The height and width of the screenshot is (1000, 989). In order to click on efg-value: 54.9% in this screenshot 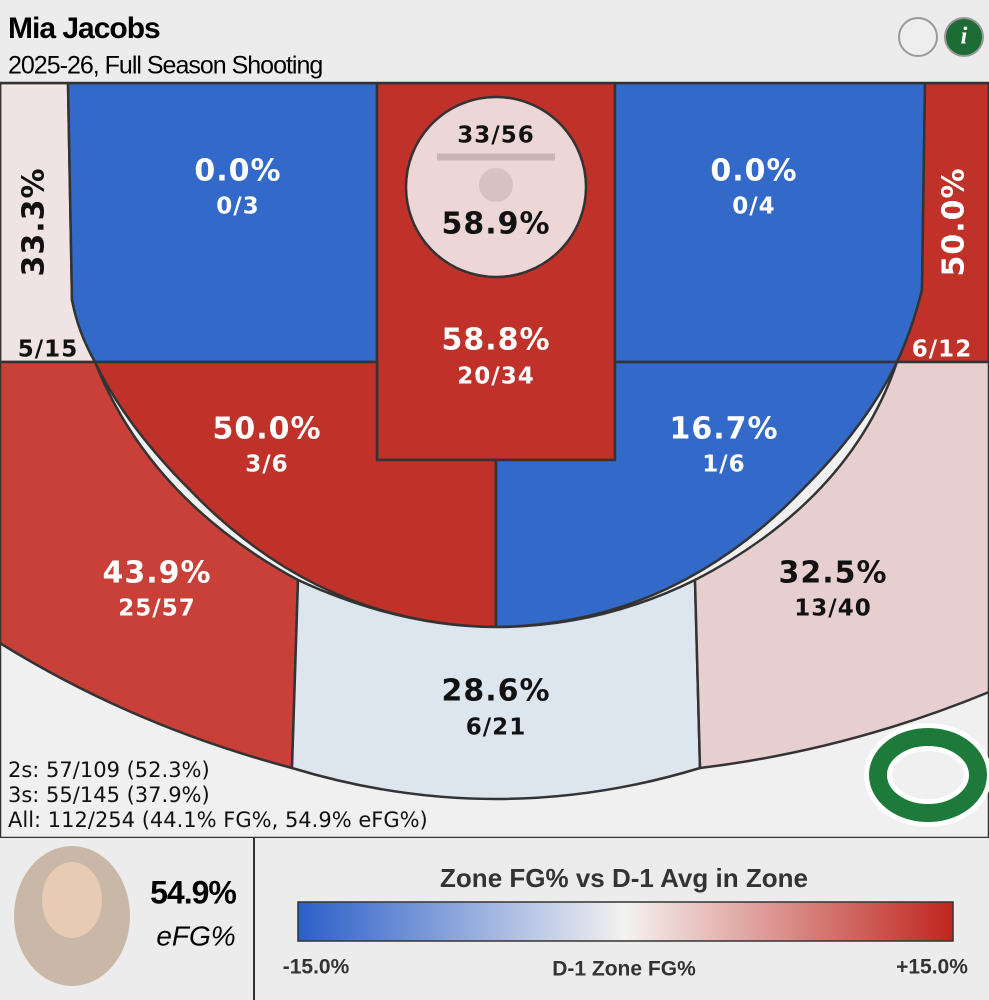, I will do `click(193, 892)`.